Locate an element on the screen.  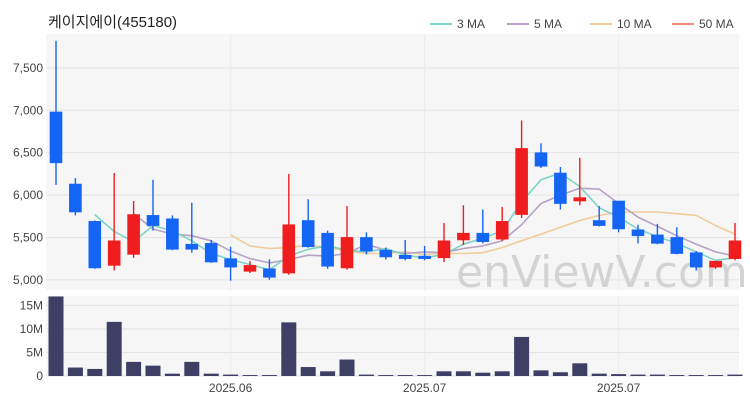
ma10-line is located at coordinates (483, 233).